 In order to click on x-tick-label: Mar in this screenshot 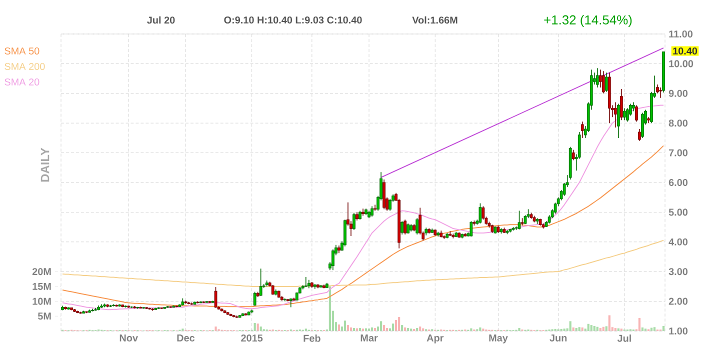, I will do `click(369, 338)`.